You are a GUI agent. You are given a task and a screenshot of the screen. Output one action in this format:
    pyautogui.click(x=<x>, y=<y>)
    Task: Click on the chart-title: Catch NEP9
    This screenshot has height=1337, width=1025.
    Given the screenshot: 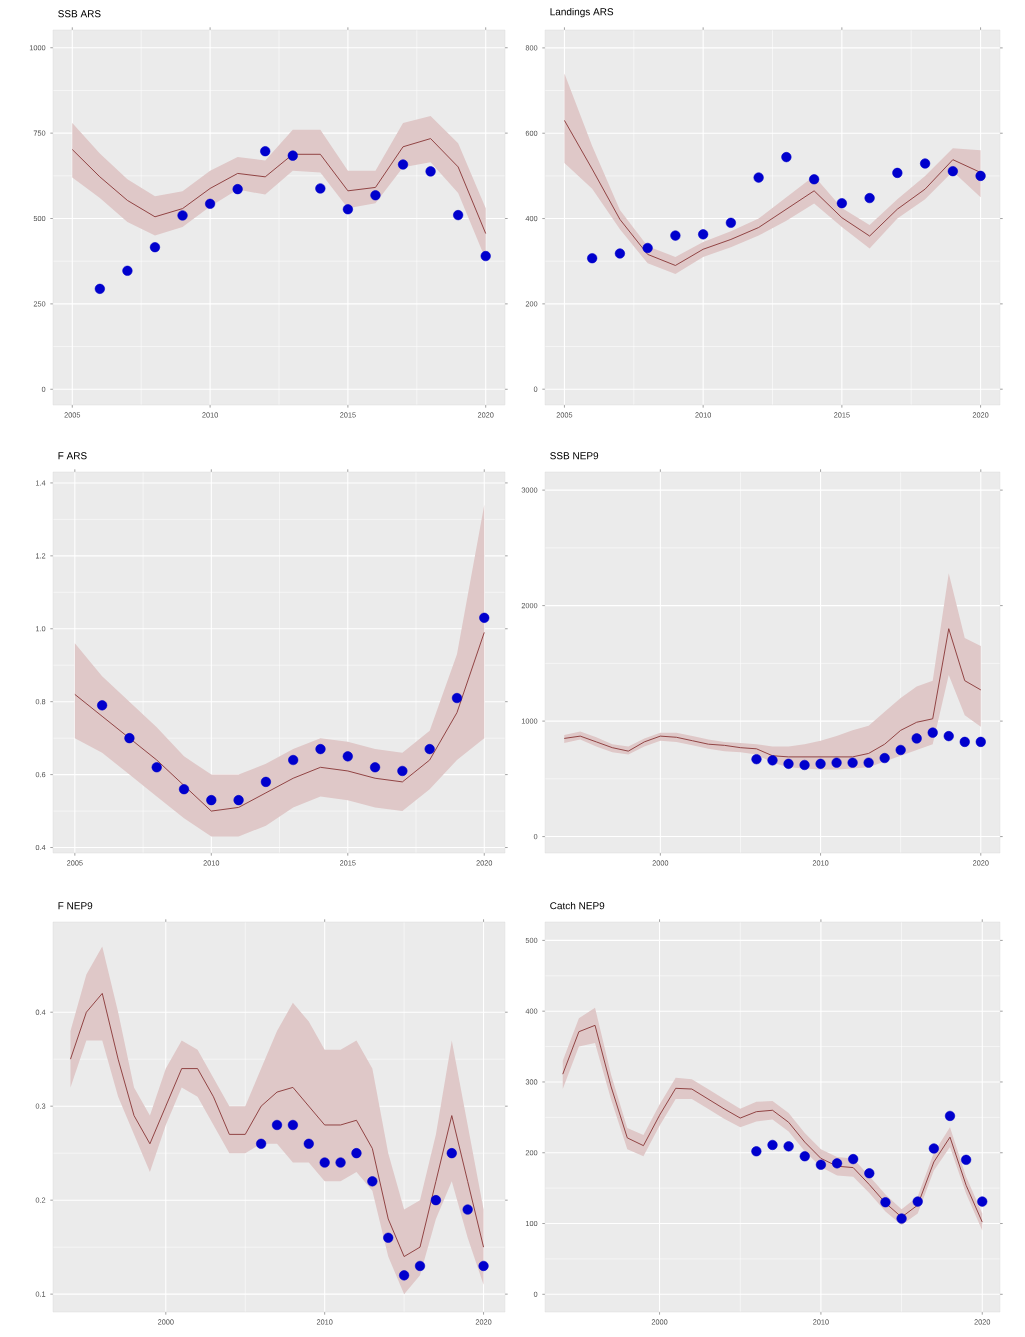 What is the action you would take?
    pyautogui.click(x=577, y=905)
    